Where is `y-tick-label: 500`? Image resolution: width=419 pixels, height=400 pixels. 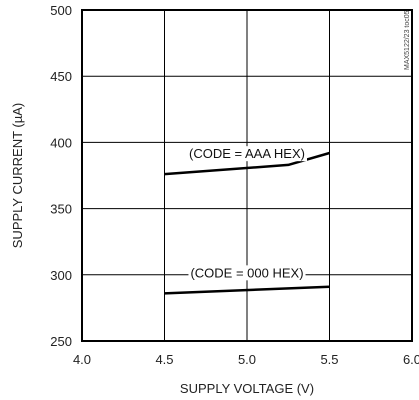 y-tick-label: 500 is located at coordinates (61, 10).